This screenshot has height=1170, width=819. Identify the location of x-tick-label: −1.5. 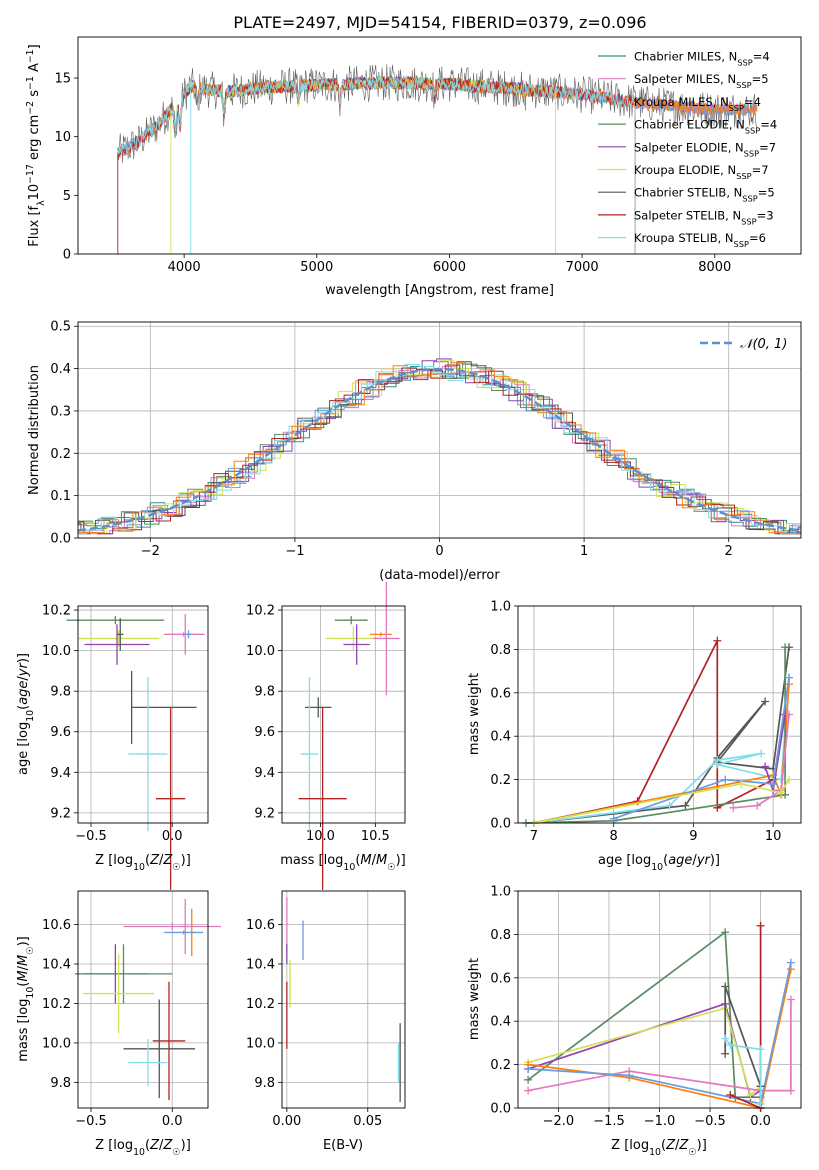
(609, 1121).